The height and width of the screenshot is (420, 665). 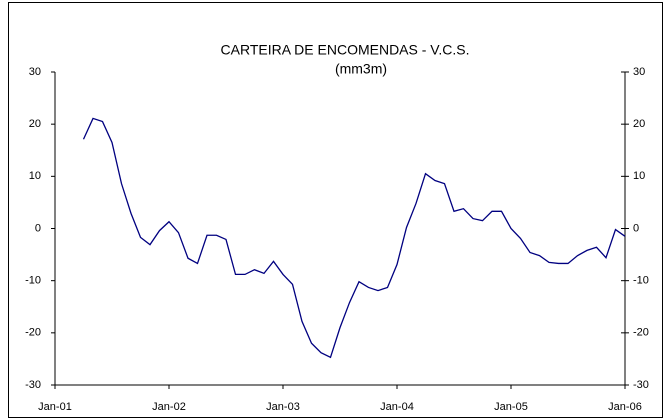 What do you see at coordinates (511, 407) in the screenshot?
I see `x-tick-label: Jan-05` at bounding box center [511, 407].